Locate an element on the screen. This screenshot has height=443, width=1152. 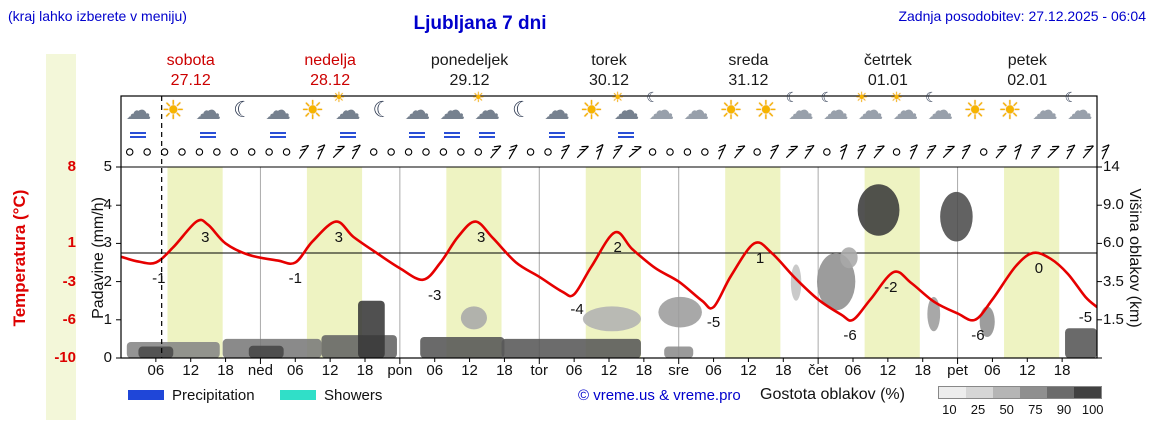
x-tick-06-h78: 06 is located at coordinates (574, 370).